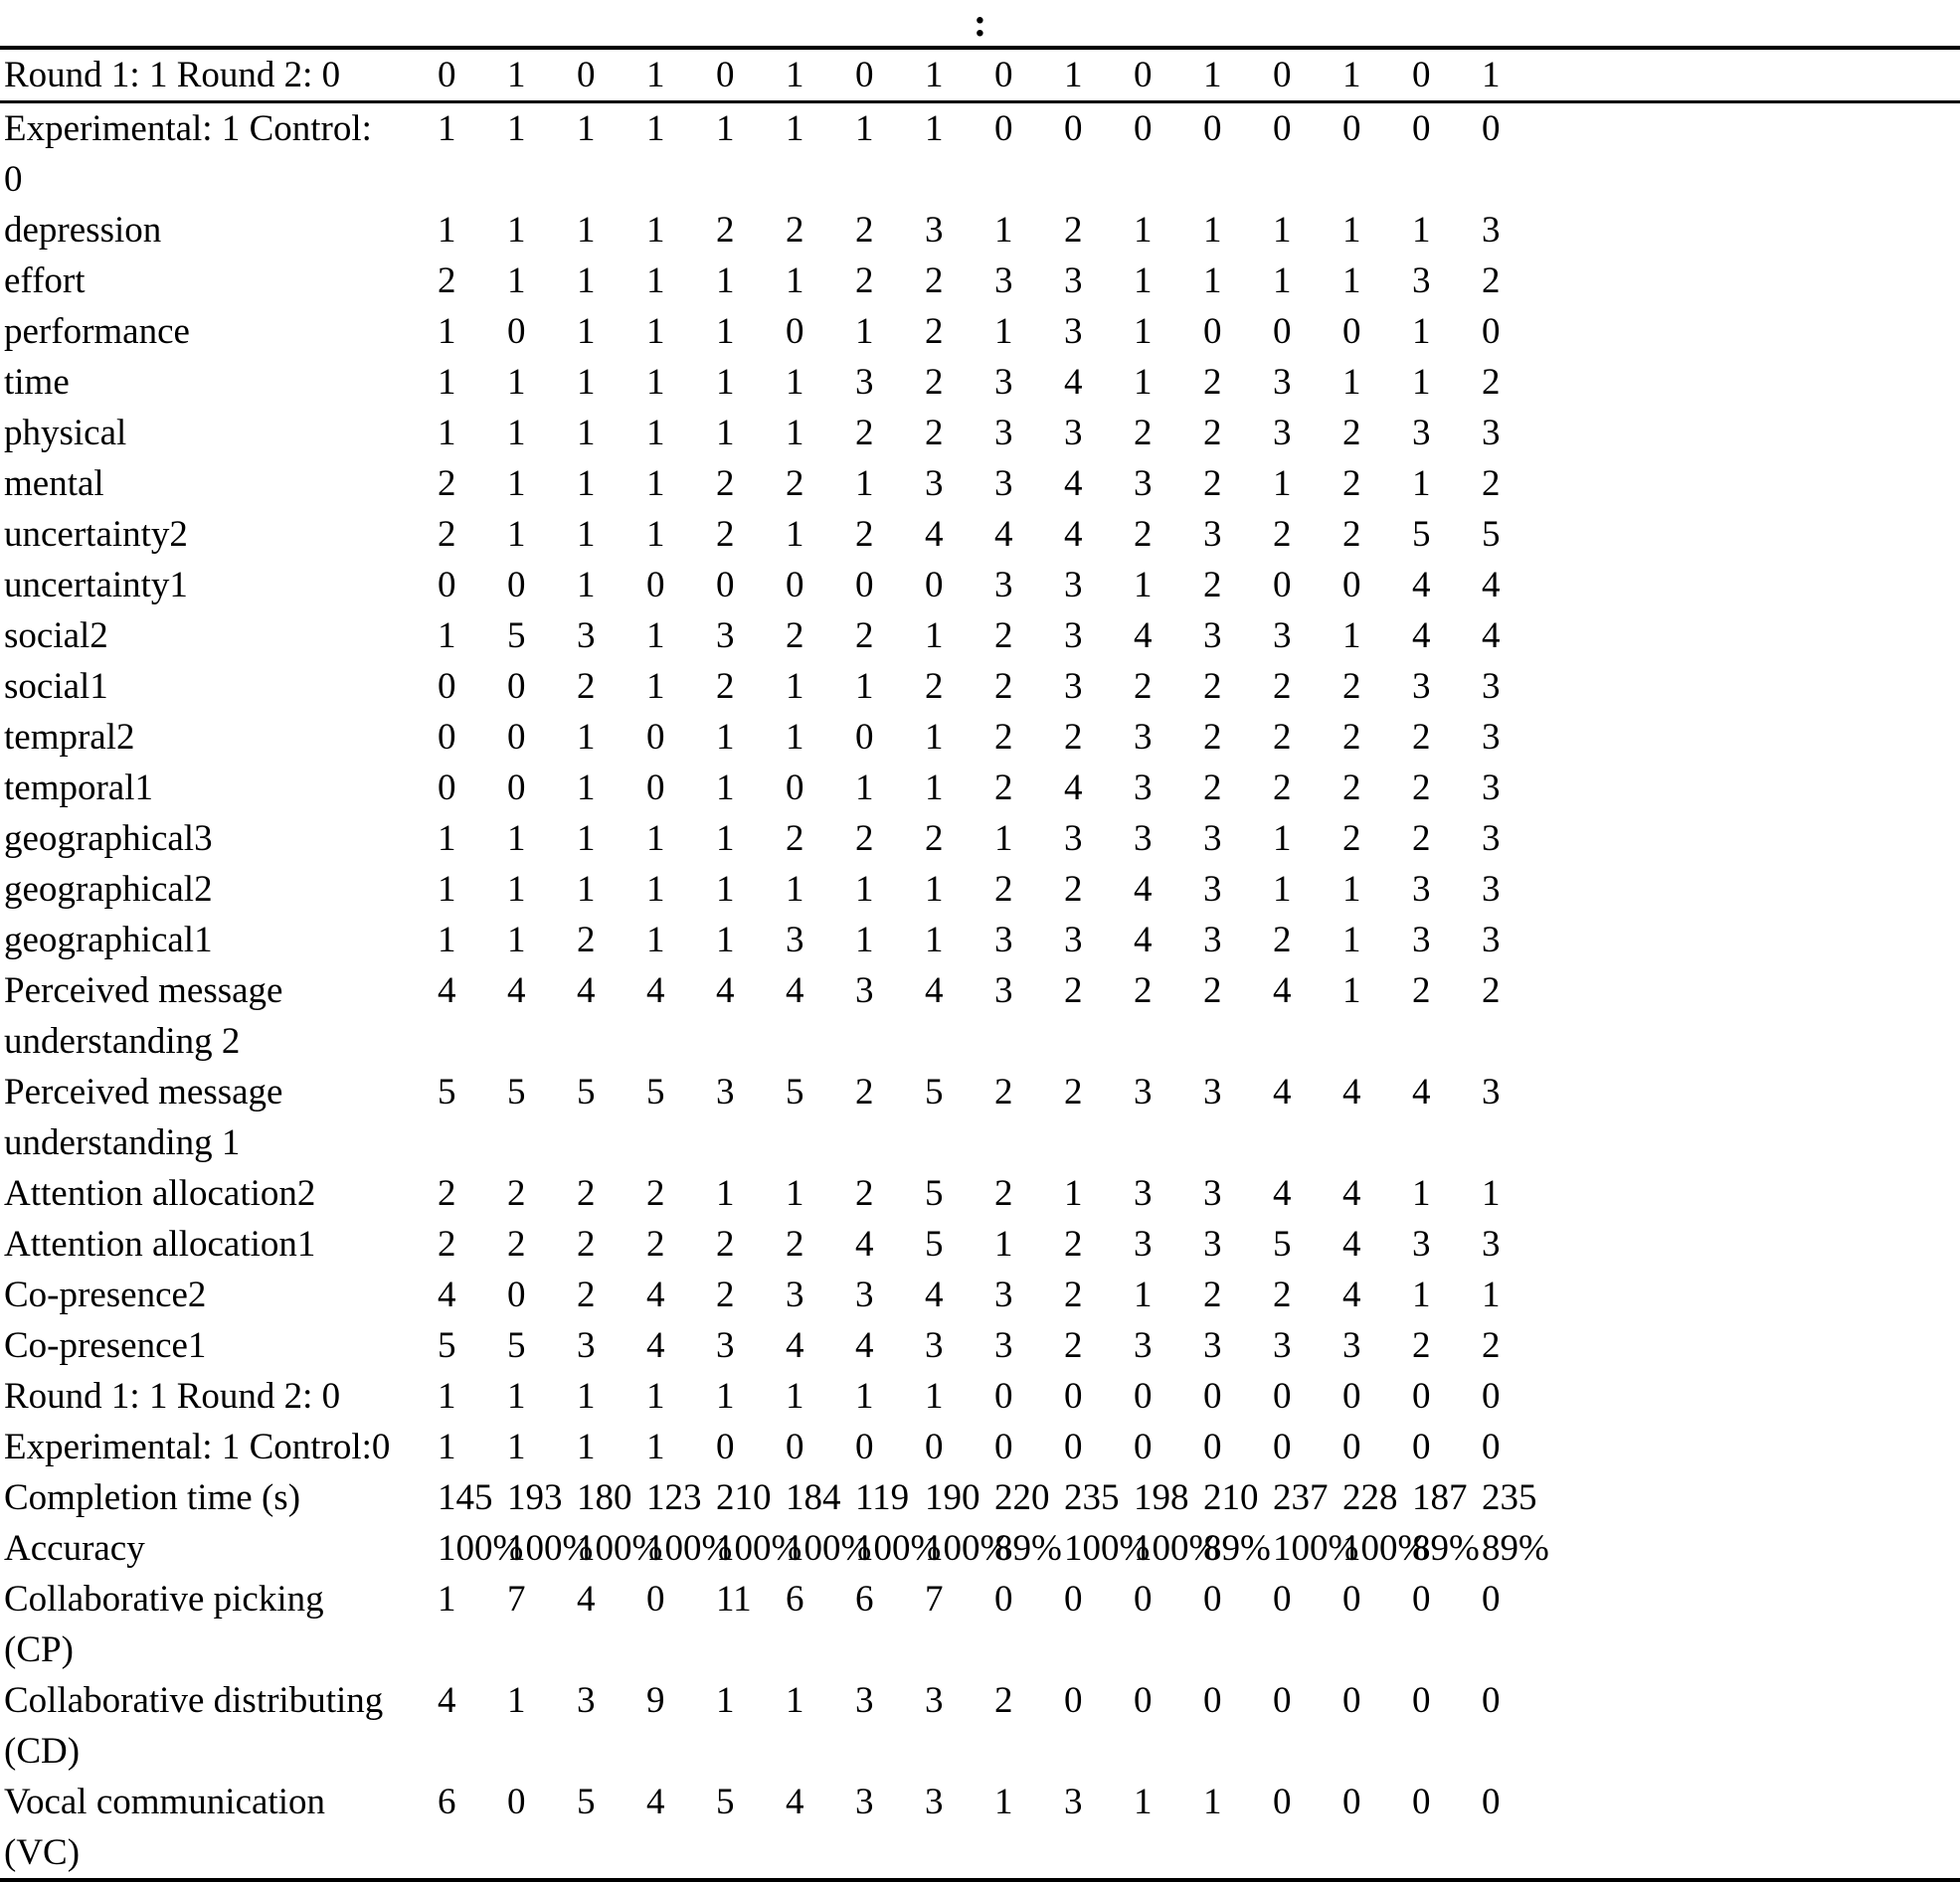 This screenshot has height=1882, width=1960. What do you see at coordinates (1107, 1548) in the screenshot?
I see `cell: 100%` at bounding box center [1107, 1548].